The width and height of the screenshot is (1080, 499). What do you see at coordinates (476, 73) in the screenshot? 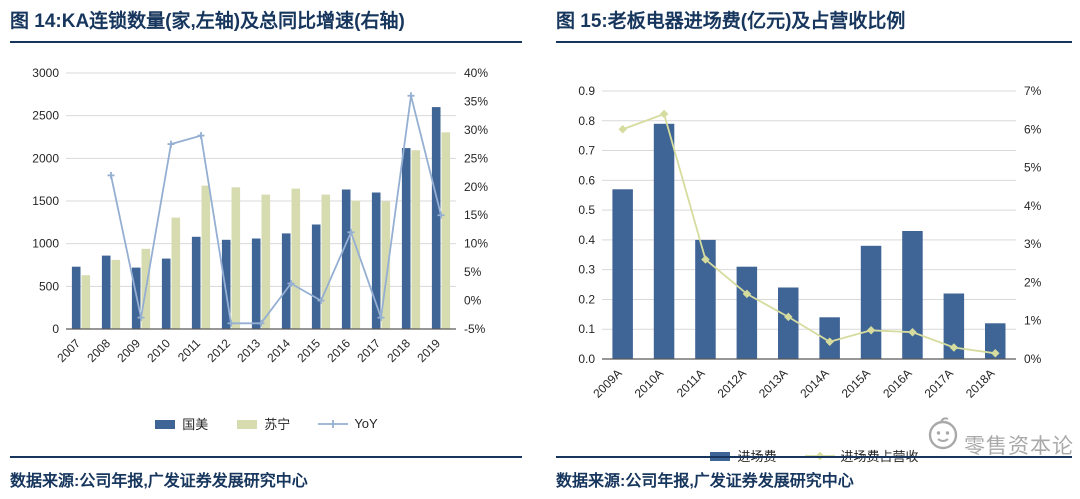
I see `svg-text: 40%` at bounding box center [476, 73].